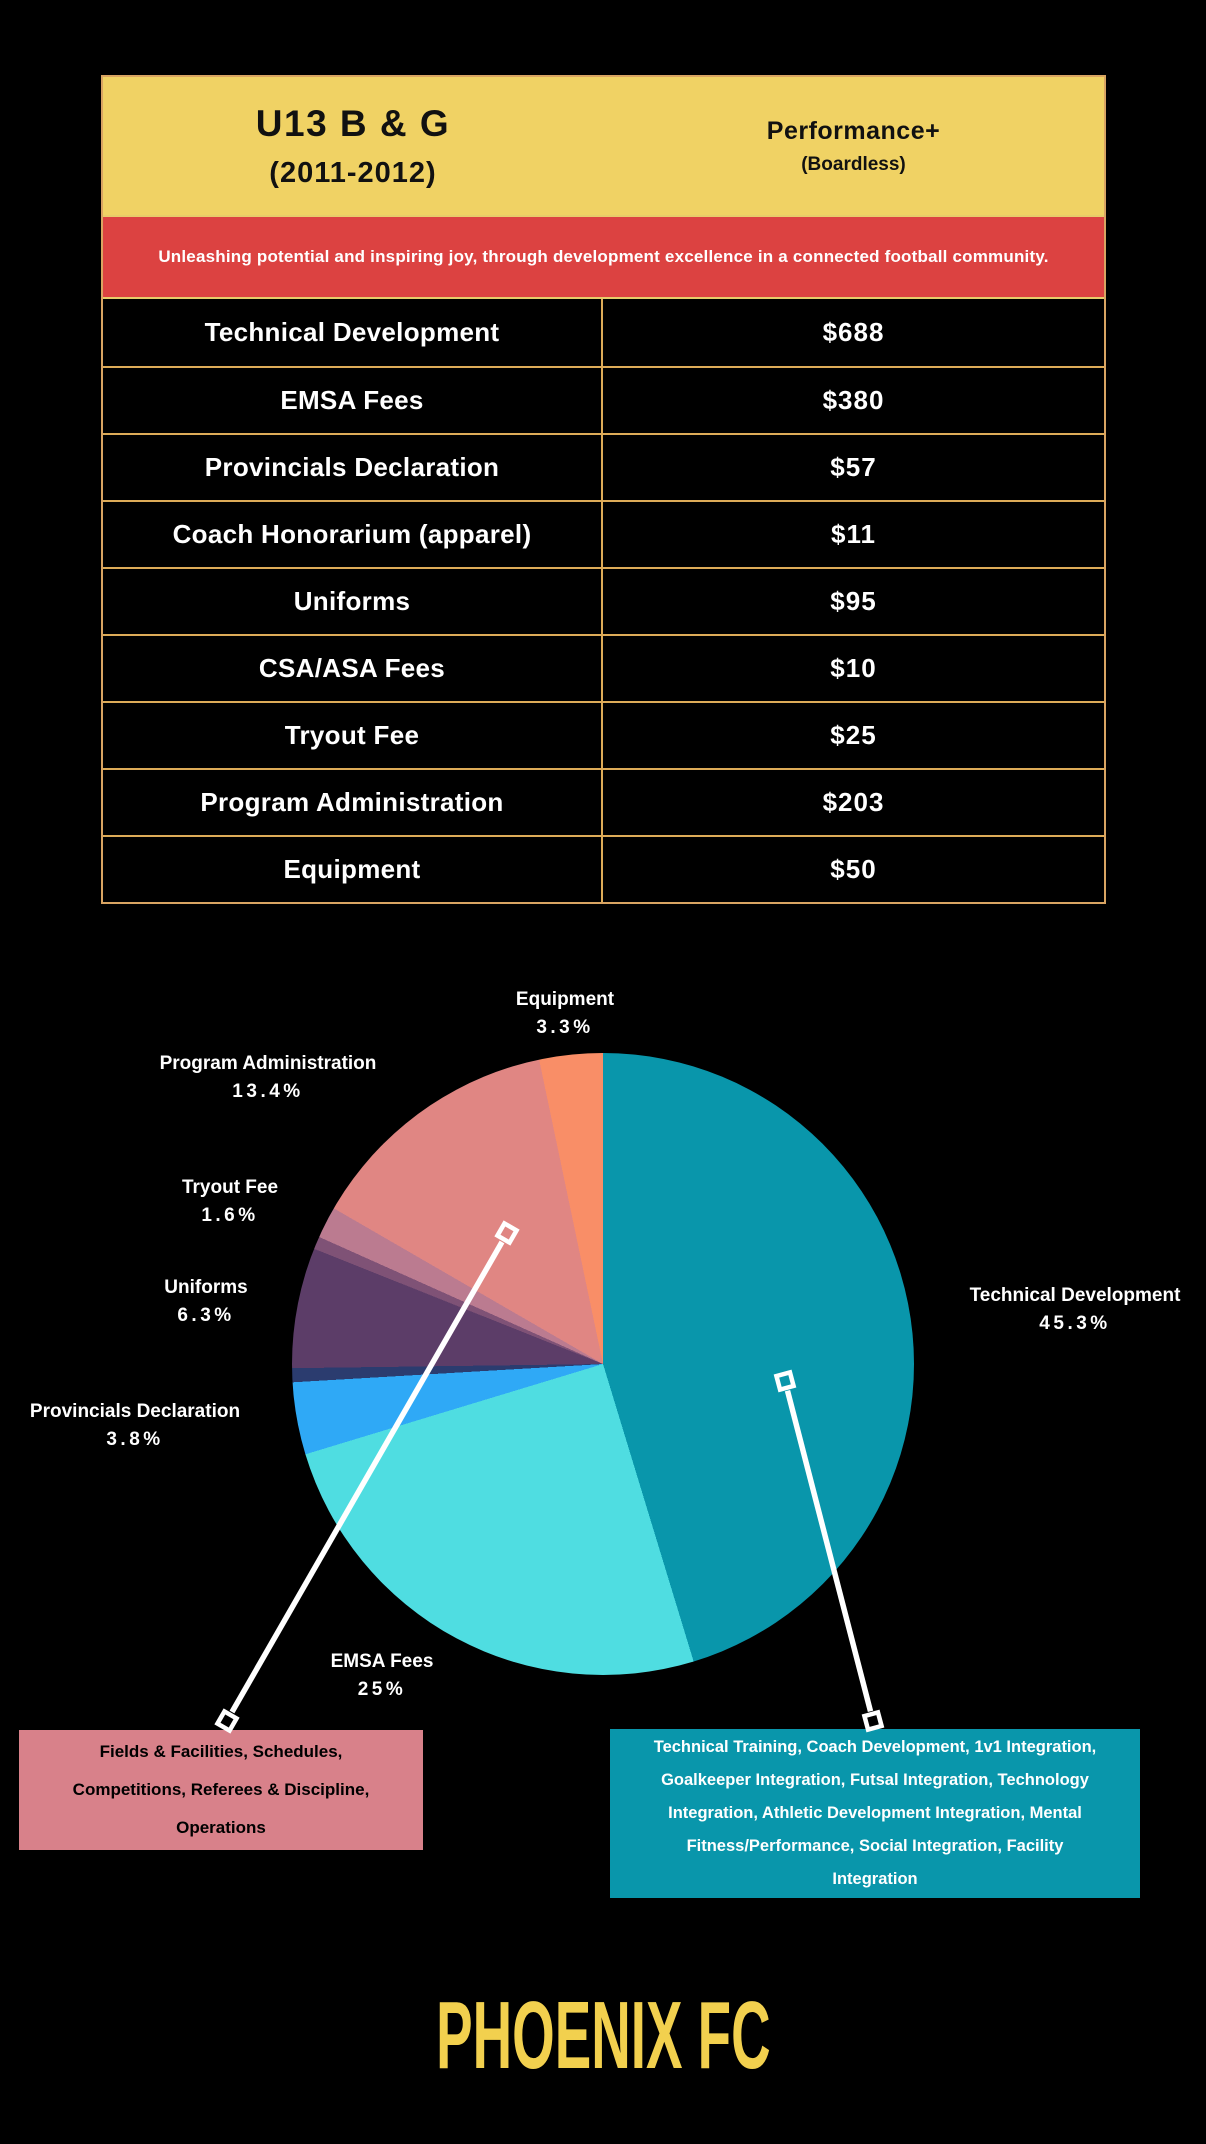 The width and height of the screenshot is (1206, 2144). Describe the element at coordinates (853, 668) in the screenshot. I see `fee-value: $10` at that location.